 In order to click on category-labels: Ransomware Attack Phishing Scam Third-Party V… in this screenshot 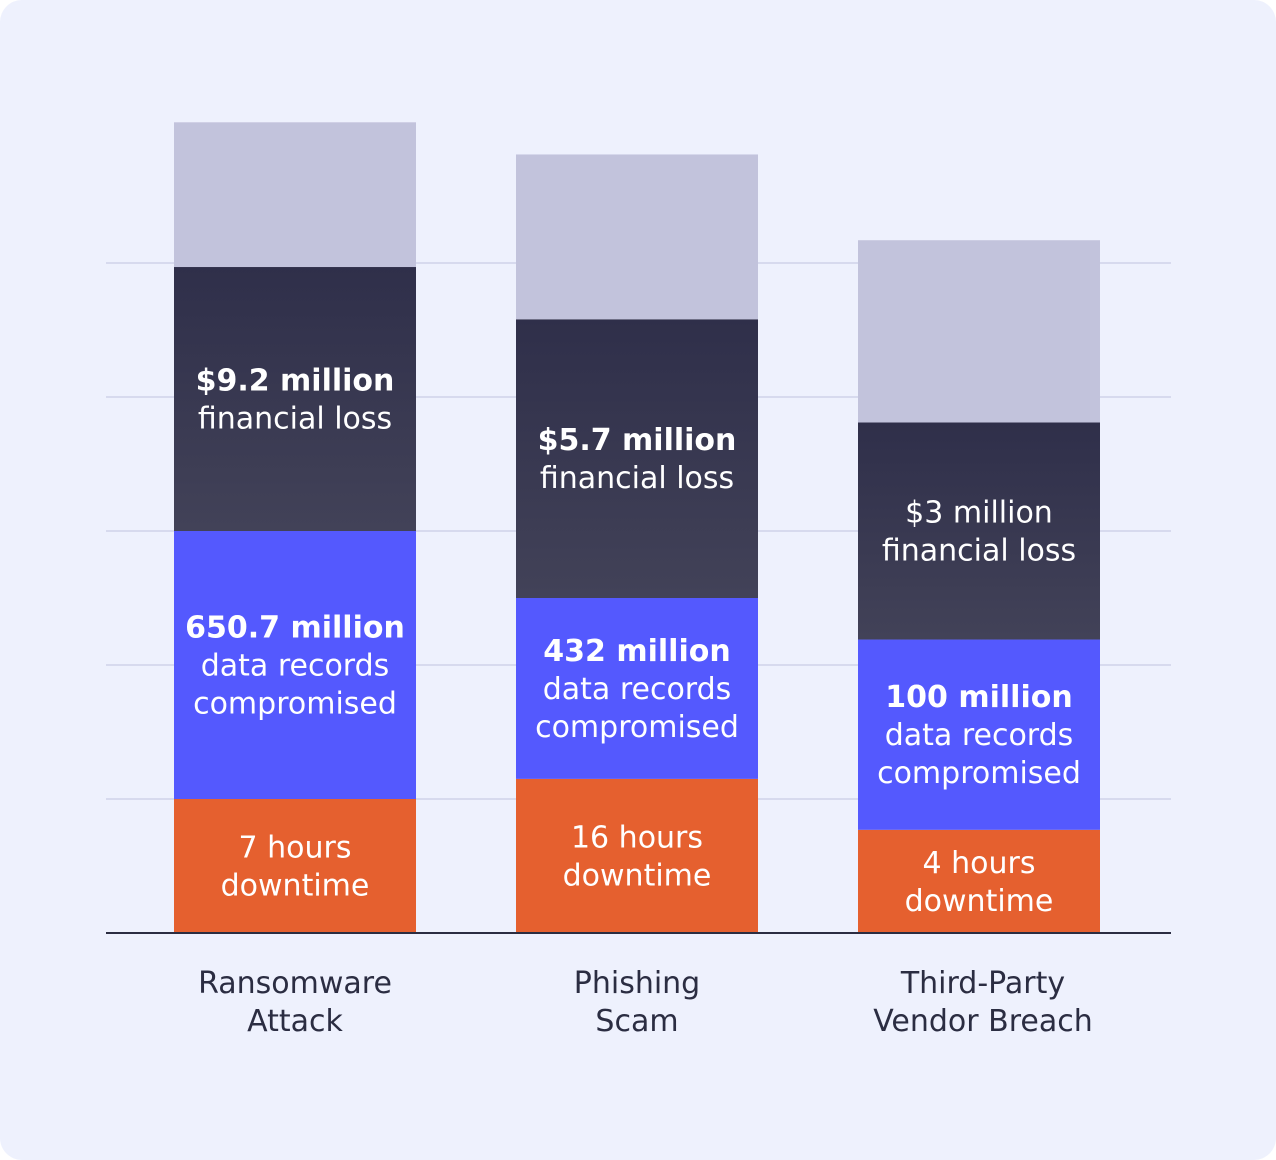, I will do `click(645, 1002)`.